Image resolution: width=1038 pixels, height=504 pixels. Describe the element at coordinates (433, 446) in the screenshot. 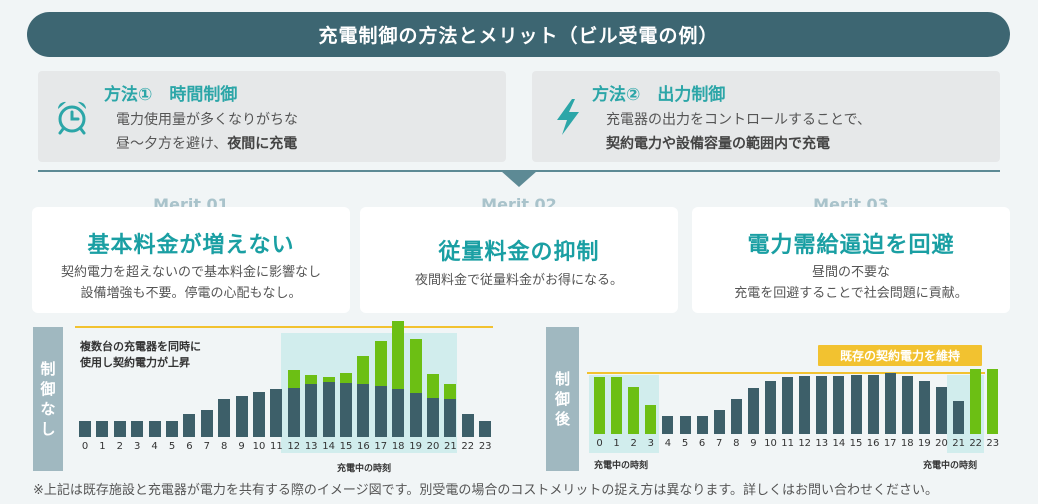

I see `chart-left-tick-20: 20` at that location.